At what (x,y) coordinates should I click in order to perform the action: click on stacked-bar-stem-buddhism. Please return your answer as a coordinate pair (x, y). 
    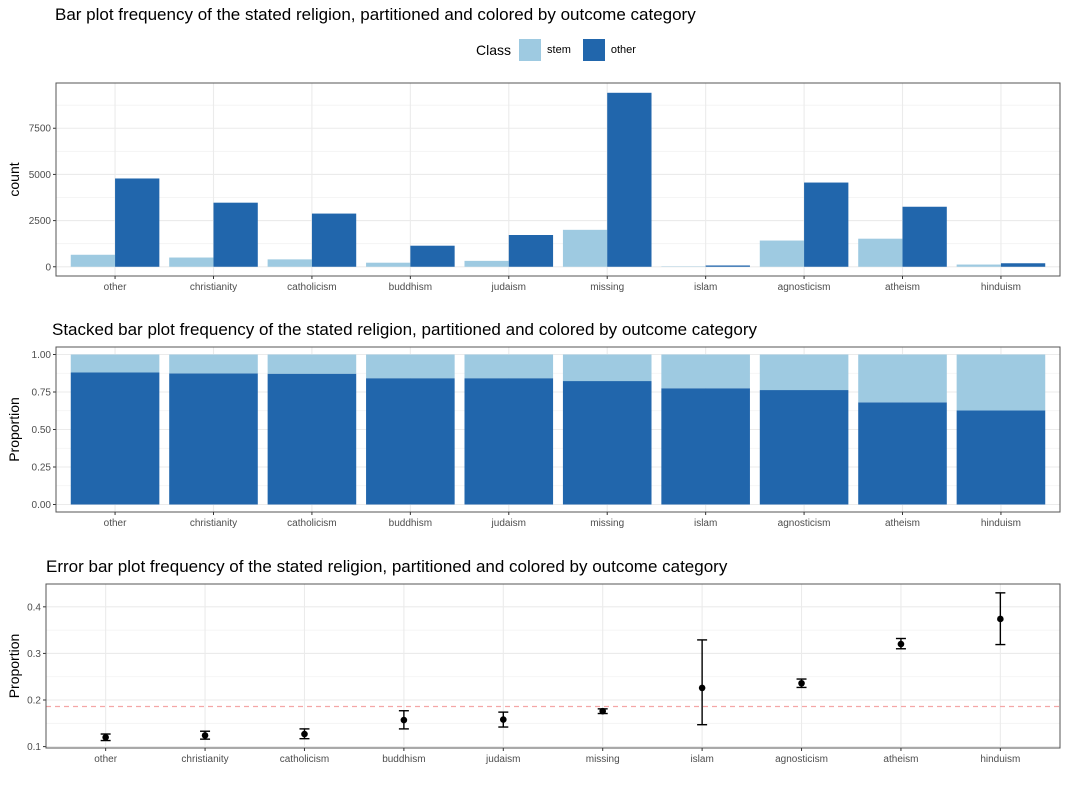
    Looking at the image, I should click on (410, 366).